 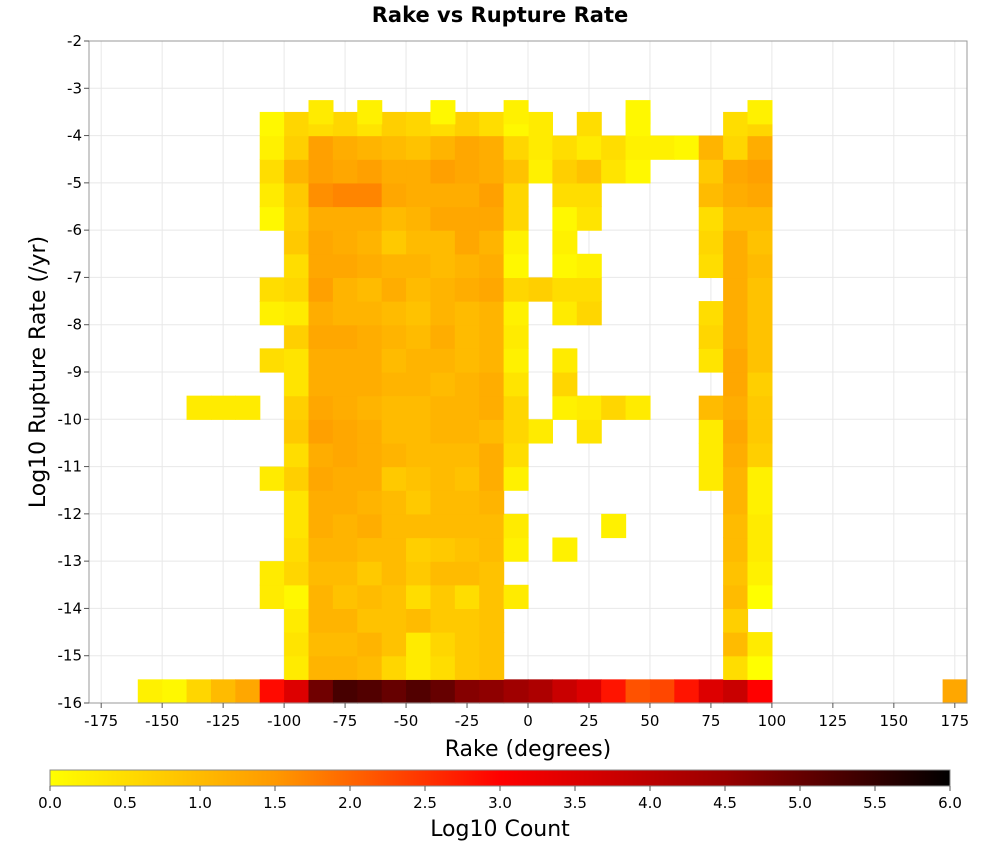 I want to click on x-tick-label: 25, so click(x=588, y=721).